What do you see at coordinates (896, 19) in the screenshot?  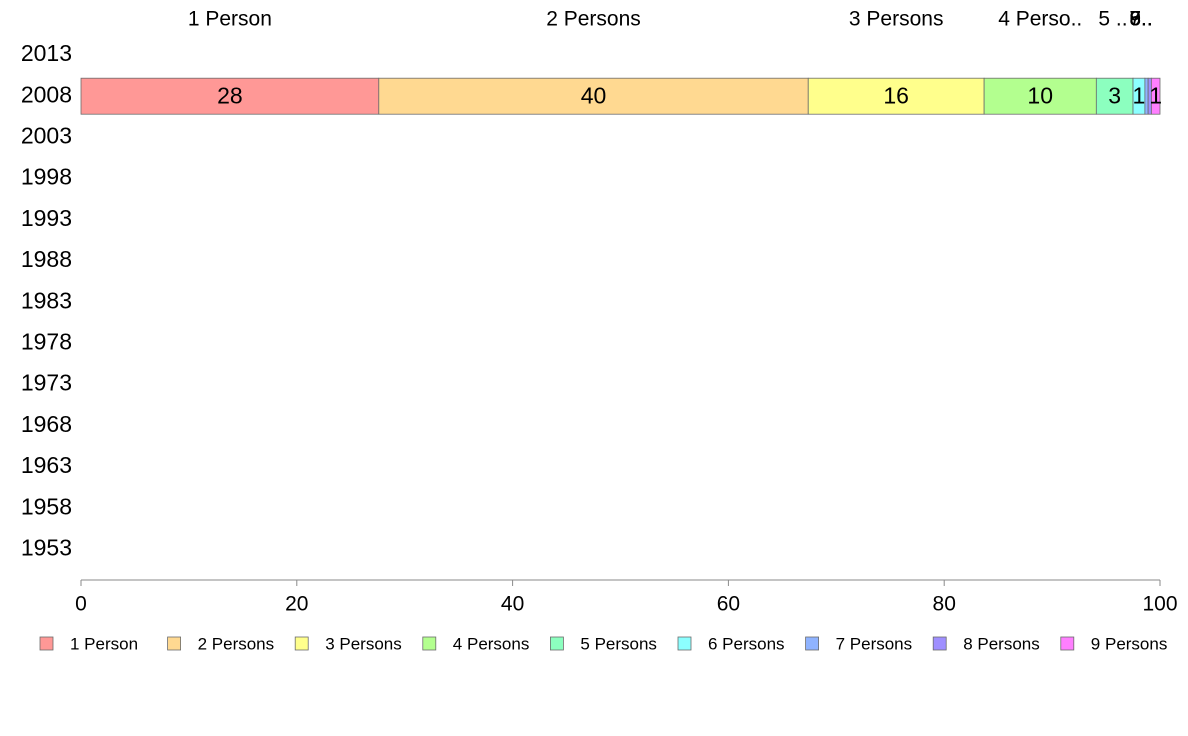 I see `column-header: 3 Persons` at bounding box center [896, 19].